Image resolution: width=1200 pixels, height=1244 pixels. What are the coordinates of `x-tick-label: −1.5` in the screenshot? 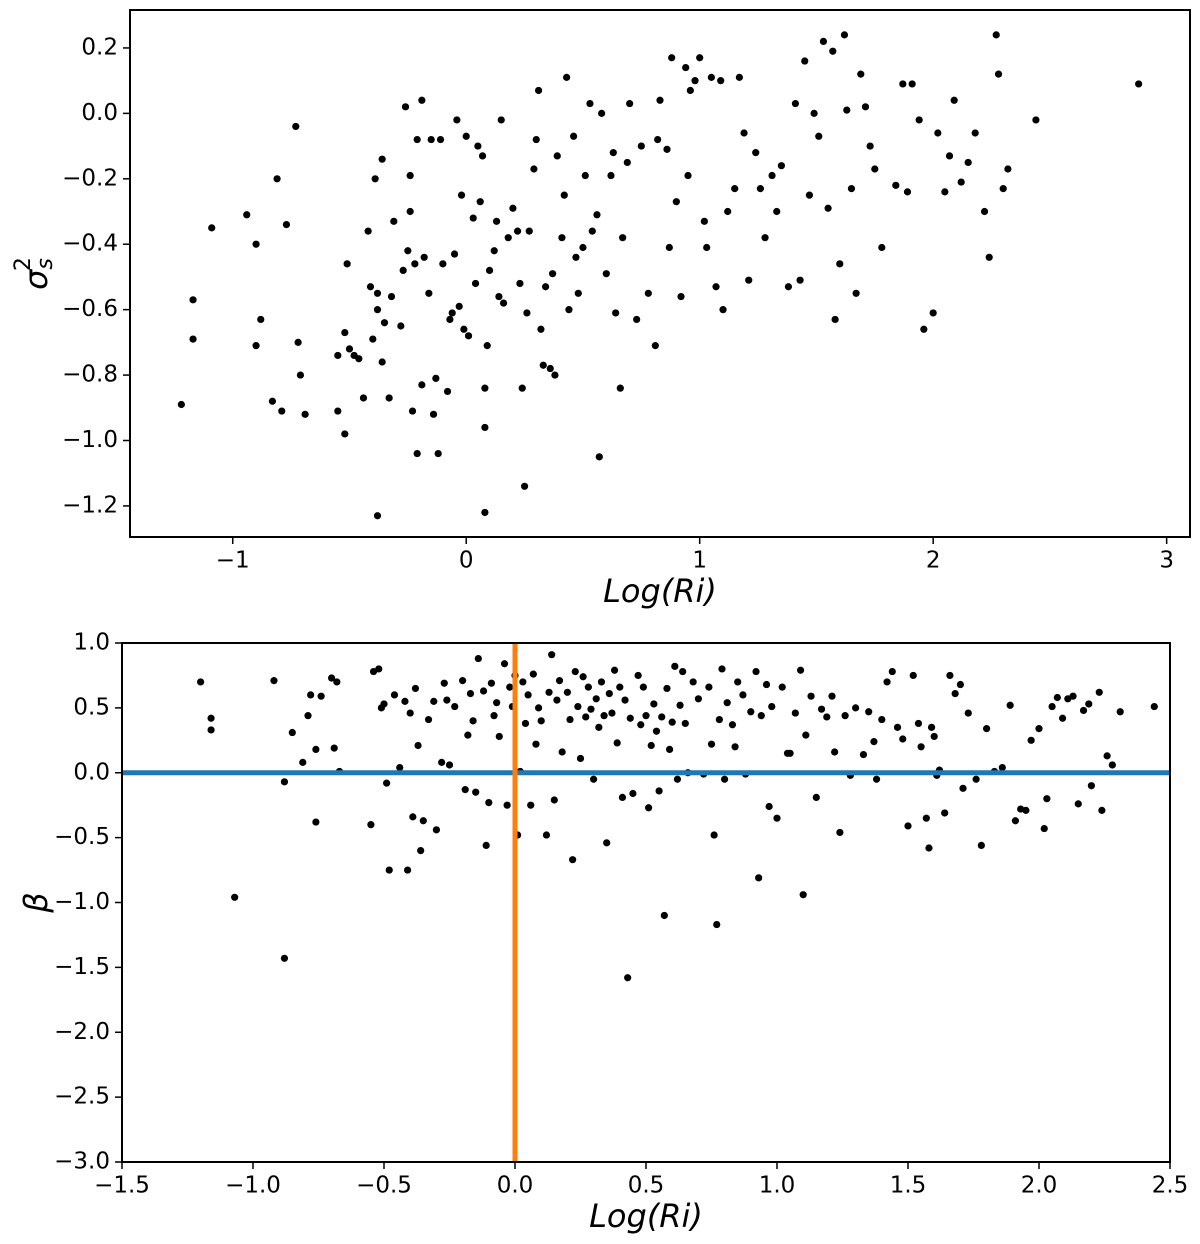 It's located at (122, 1186).